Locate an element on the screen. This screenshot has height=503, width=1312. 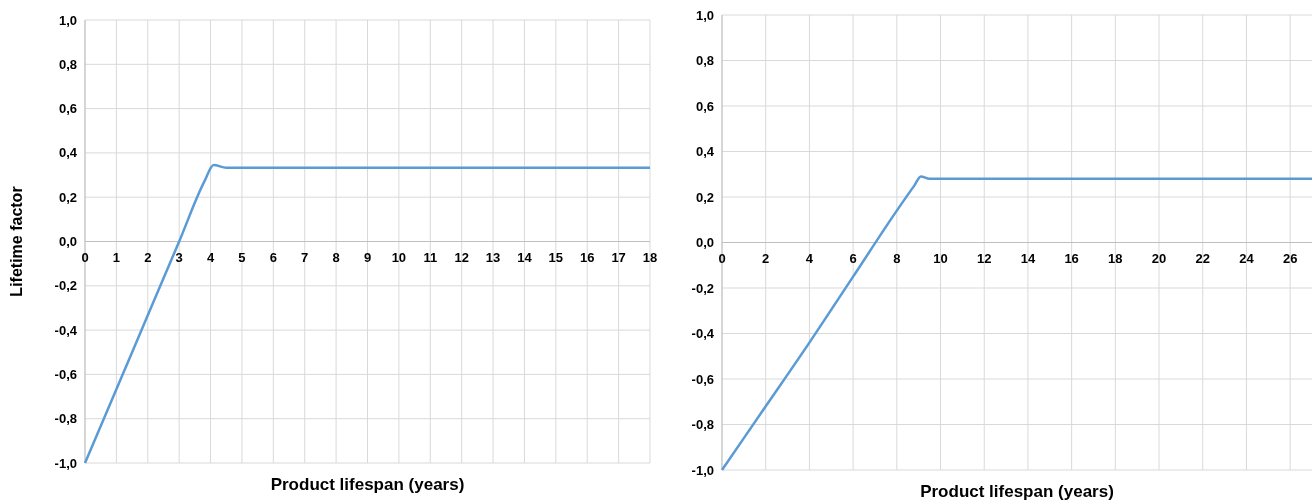
x-tick-label: 9 is located at coordinates (367, 257).